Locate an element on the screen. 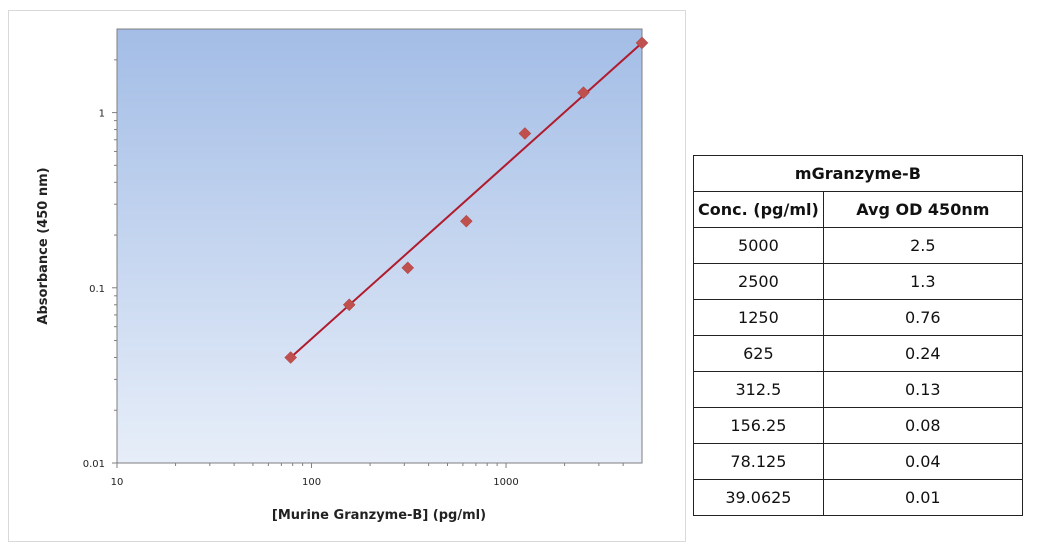 The width and height of the screenshot is (1057, 542). table-row: 2500 1.3 is located at coordinates (858, 281).